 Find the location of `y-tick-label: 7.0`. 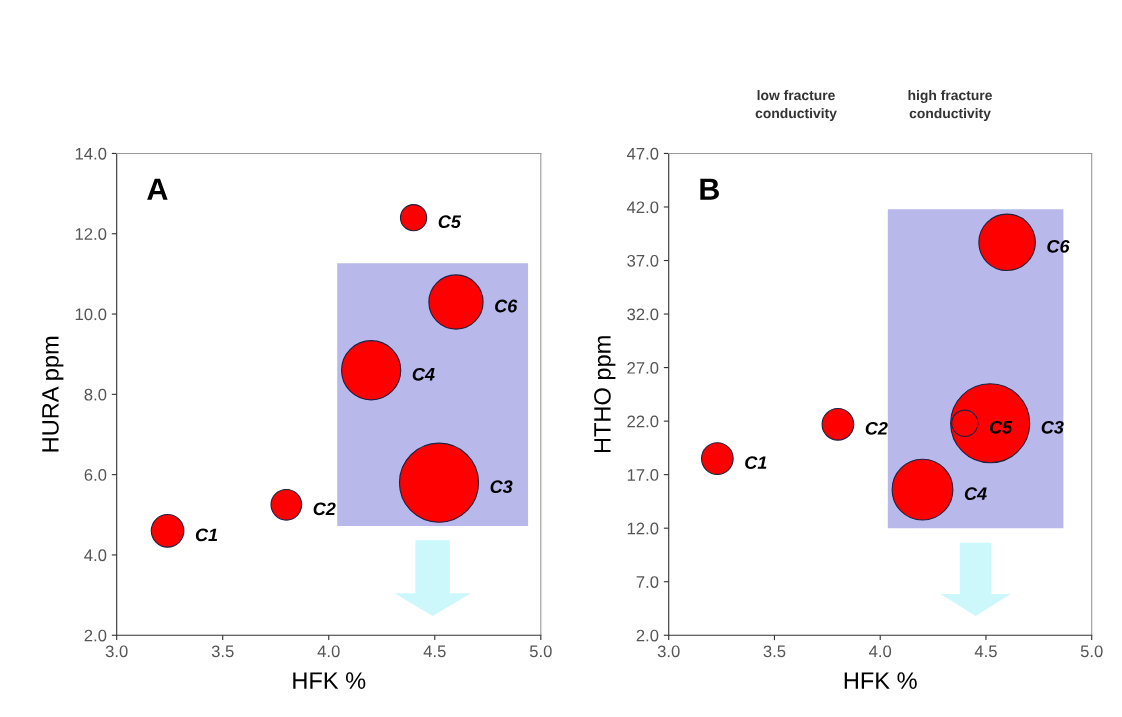

y-tick-label: 7.0 is located at coordinates (647, 582).